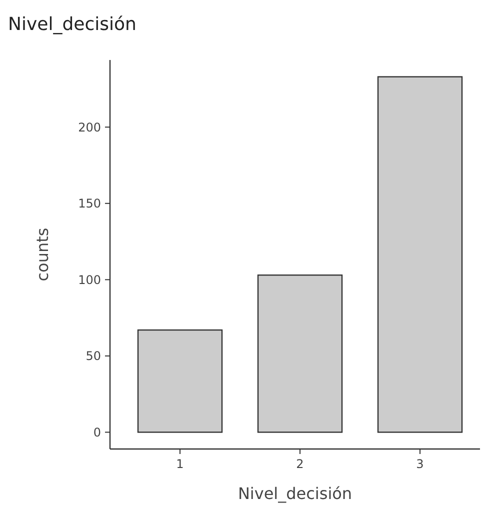 This screenshot has height=519, width=483. Describe the element at coordinates (42, 255) in the screenshot. I see `y-axis-title: counts` at that location.